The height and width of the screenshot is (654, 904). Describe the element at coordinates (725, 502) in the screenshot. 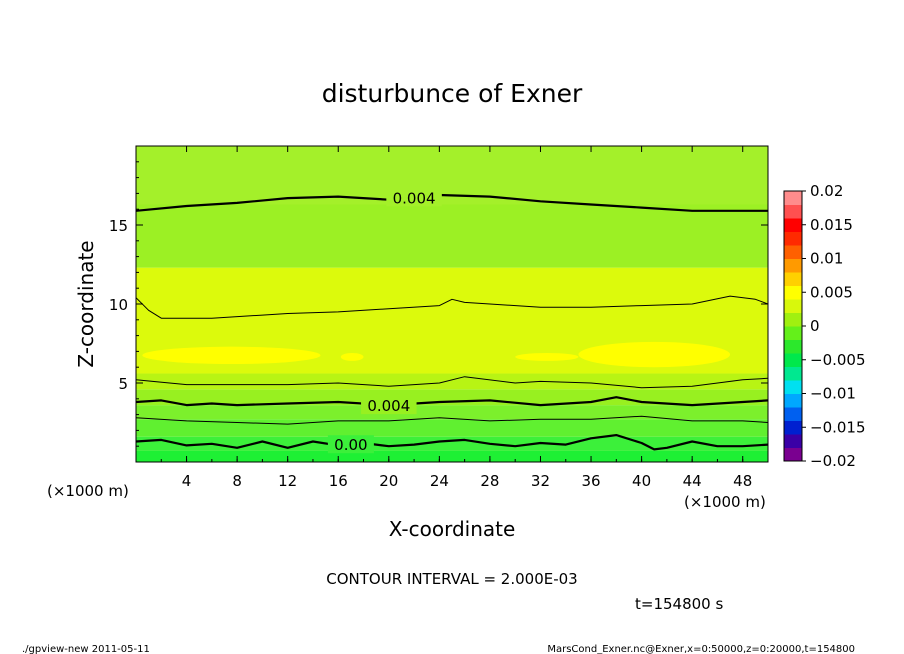

I see `x-unit-label: (×1000 m)` at that location.